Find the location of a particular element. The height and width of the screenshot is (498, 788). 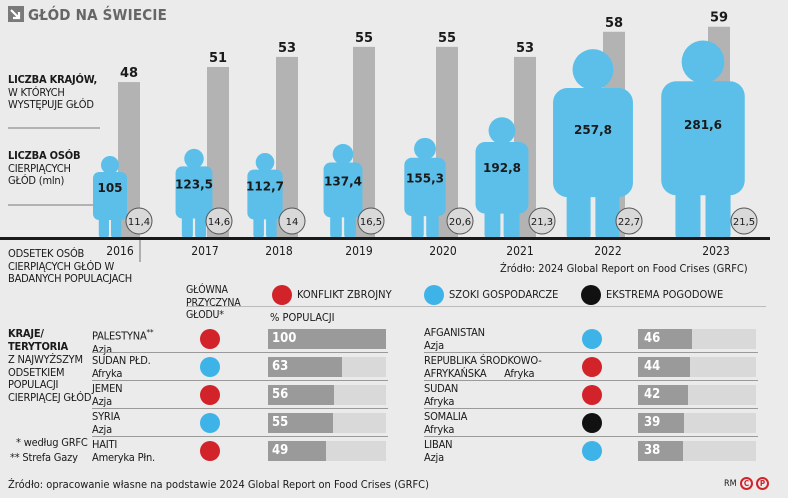

country-value-2017: 51 is located at coordinates (218, 58).